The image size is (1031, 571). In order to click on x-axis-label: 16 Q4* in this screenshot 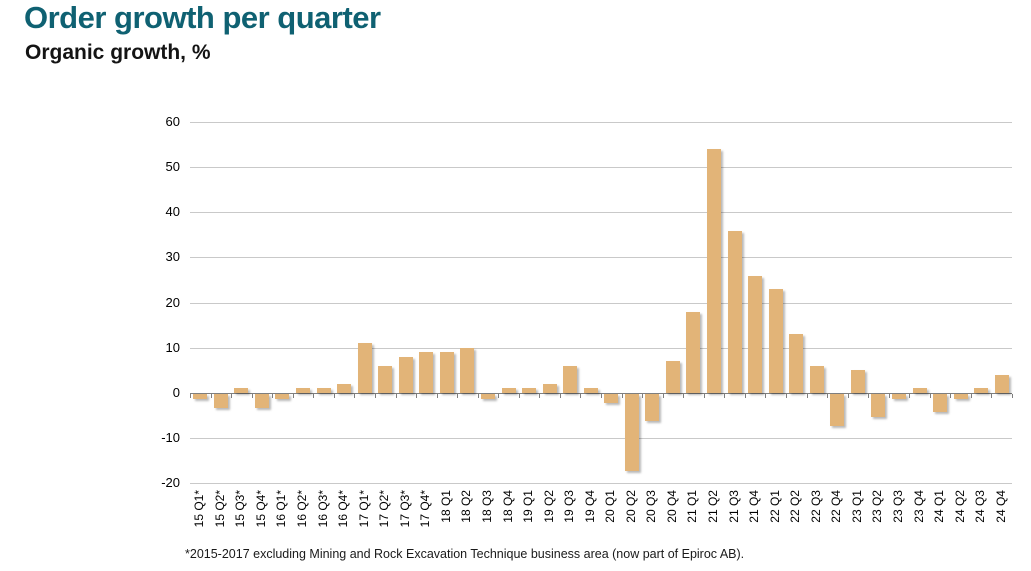, I will do `click(343, 509)`.